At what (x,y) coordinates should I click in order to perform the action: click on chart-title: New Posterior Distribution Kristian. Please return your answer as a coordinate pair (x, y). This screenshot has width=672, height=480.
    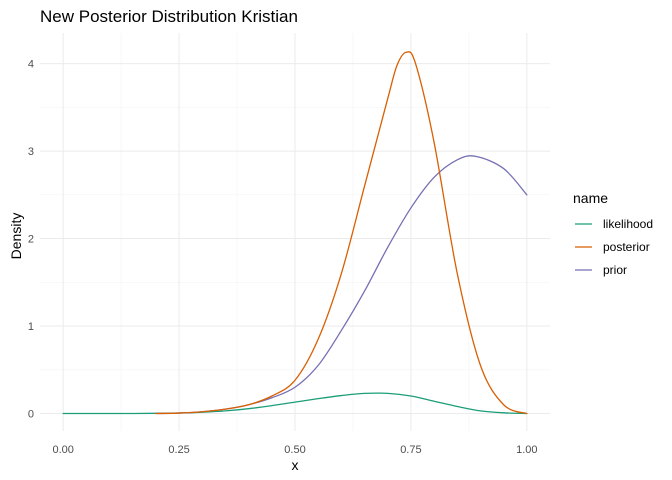
    Looking at the image, I should click on (169, 16).